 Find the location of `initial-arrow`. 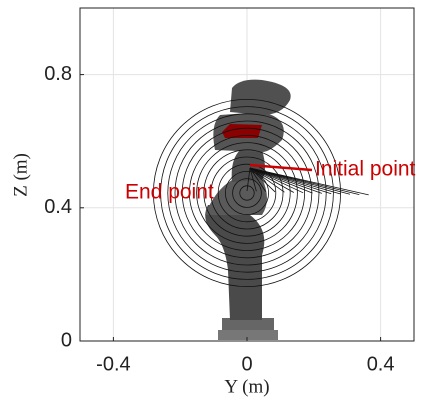

initial-arrow is located at coordinates (281, 167).